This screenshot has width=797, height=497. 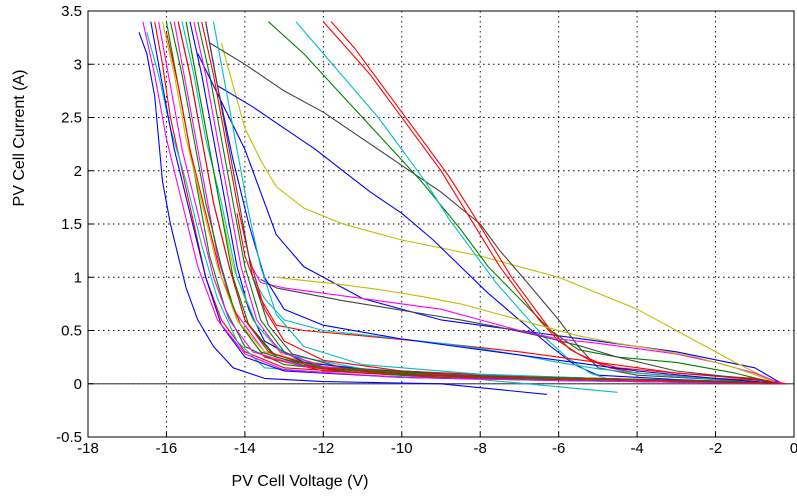 I want to click on x-tick-label: -8, so click(x=480, y=448).